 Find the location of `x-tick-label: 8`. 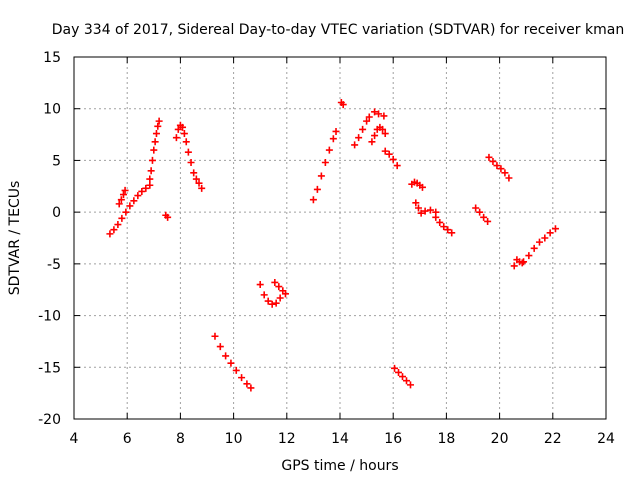

x-tick-label: 8 is located at coordinates (180, 439).